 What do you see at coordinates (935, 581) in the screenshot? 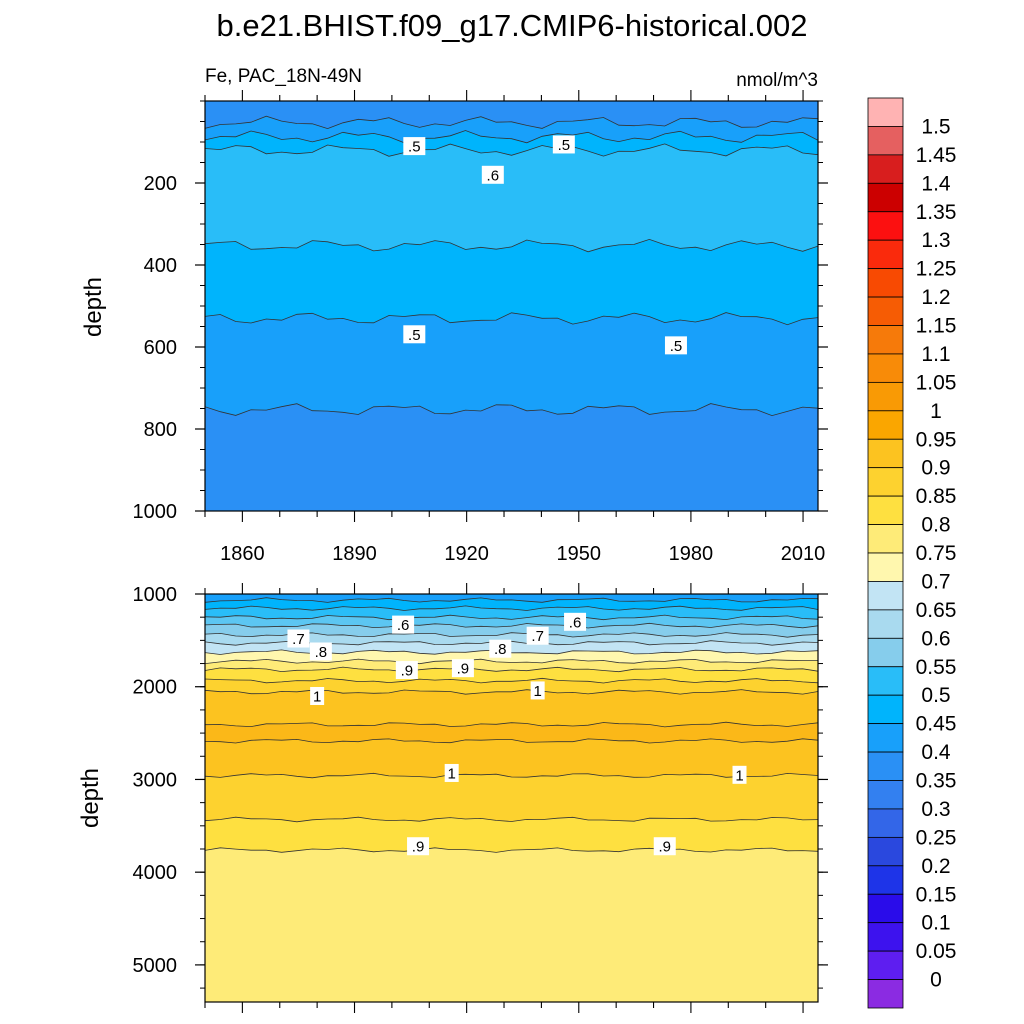
I see `colorbar-label: 0.7` at bounding box center [935, 581].